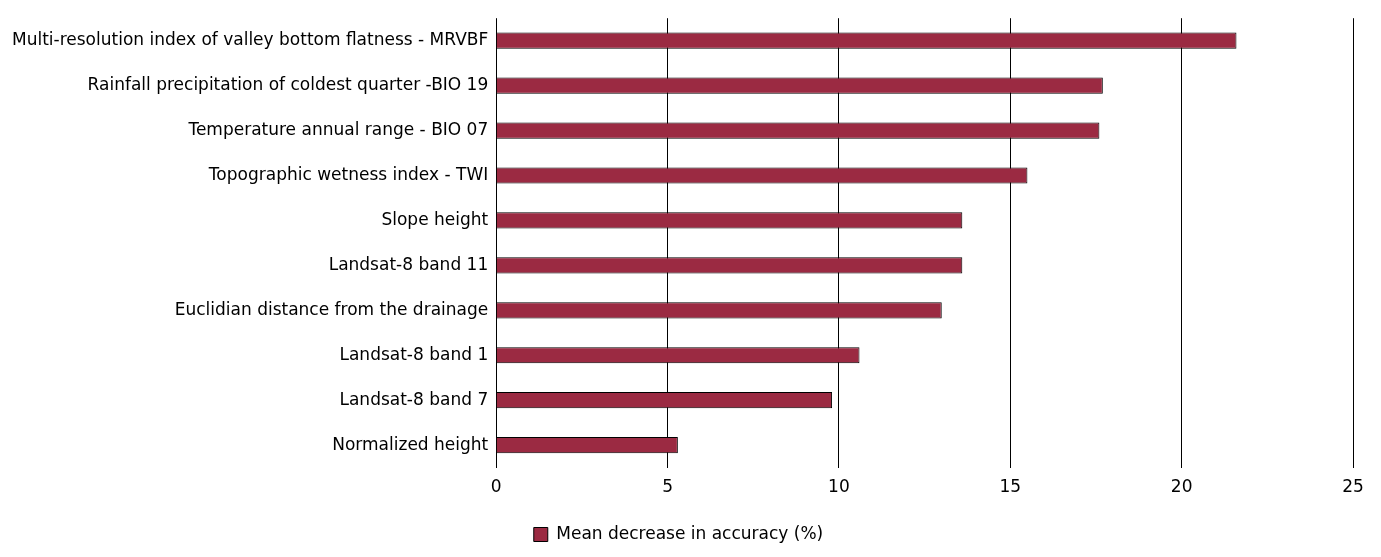  Describe the element at coordinates (414, 353) in the screenshot. I see `y-tick-label: Landsat-8 band 1` at that location.